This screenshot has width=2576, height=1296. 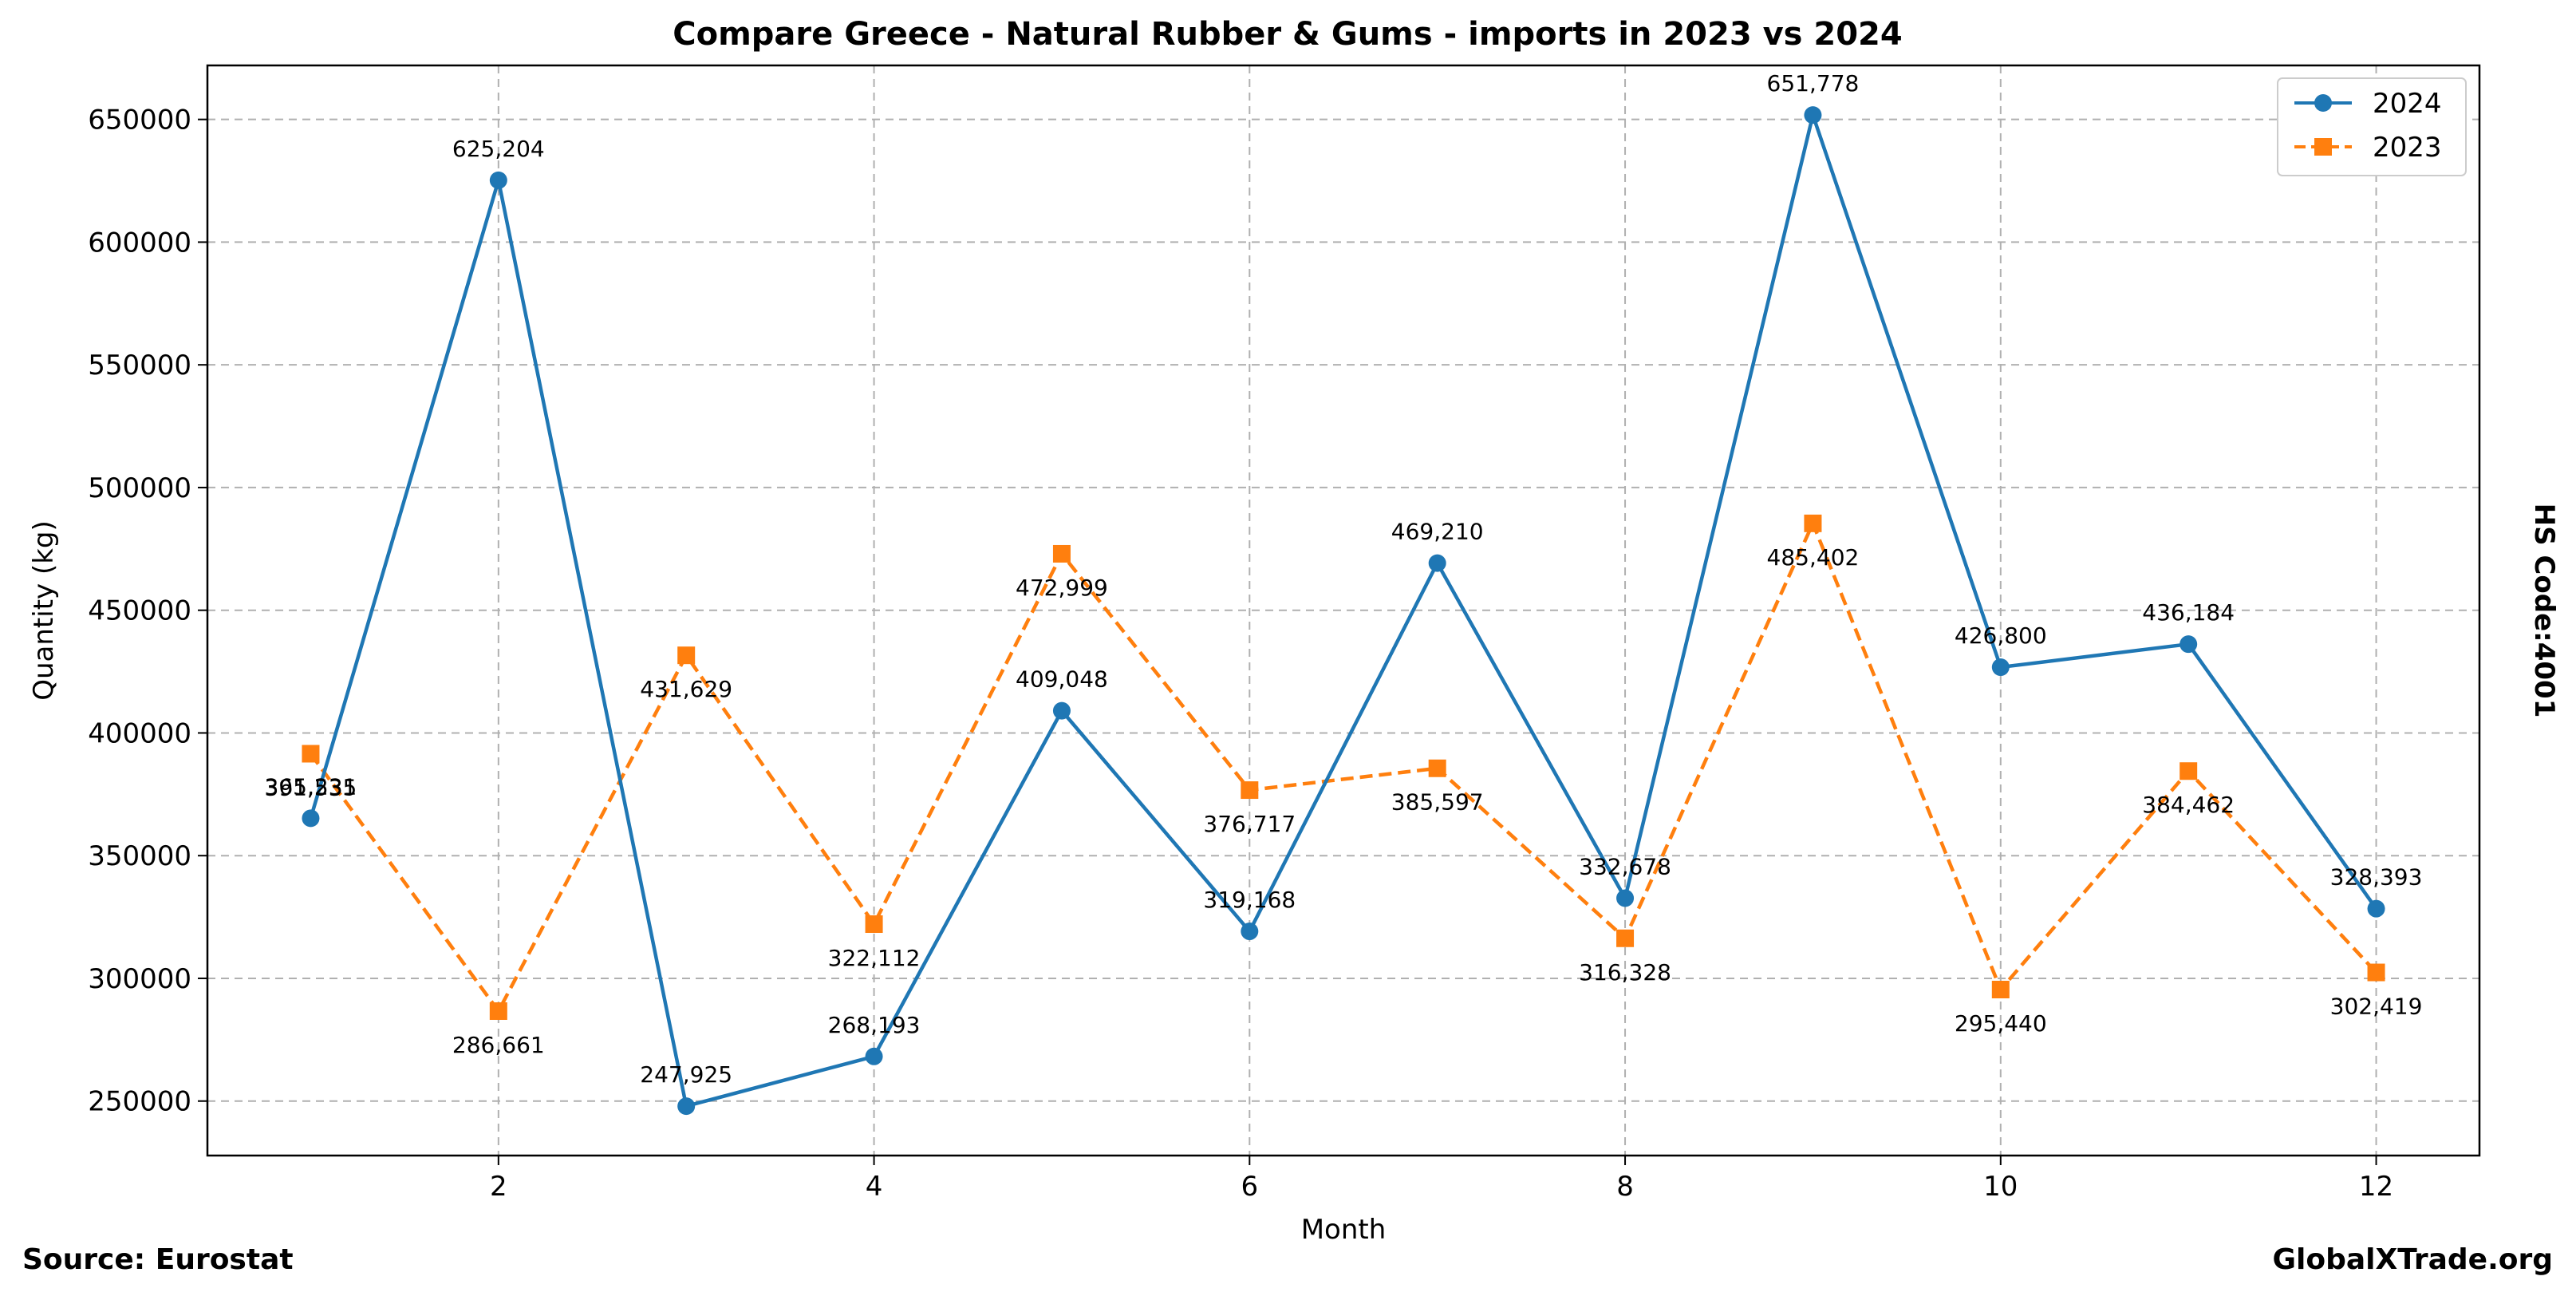 I want to click on data-label-2023: 322,112, so click(x=875, y=958).